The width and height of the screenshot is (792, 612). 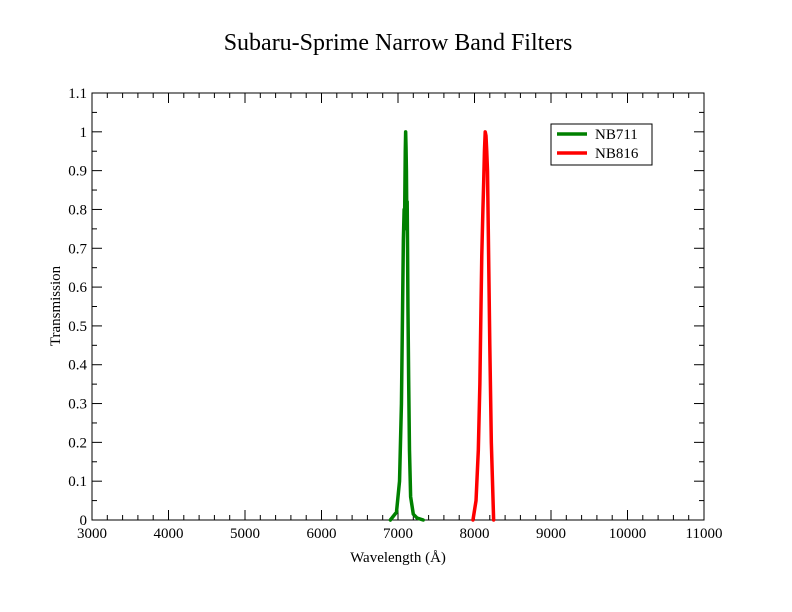 What do you see at coordinates (84, 521) in the screenshot?
I see `y-tick-label: 0` at bounding box center [84, 521].